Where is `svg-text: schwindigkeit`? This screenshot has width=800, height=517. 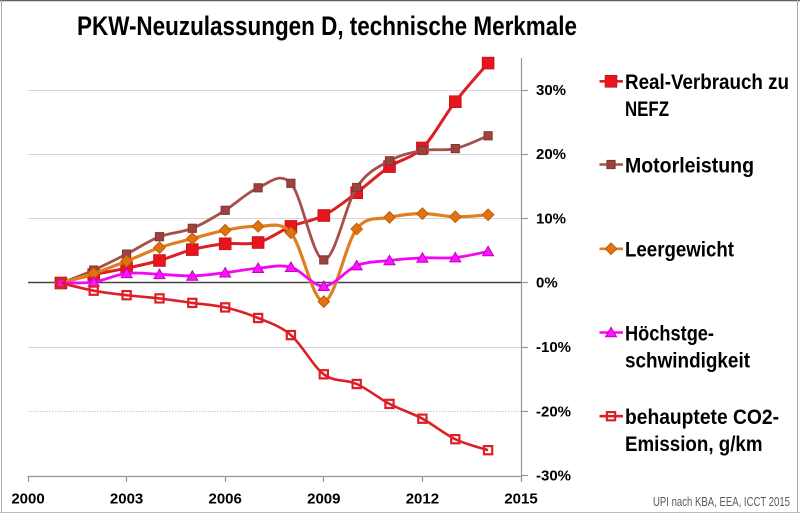
svg-text: schwindigkeit is located at coordinates (687, 360).